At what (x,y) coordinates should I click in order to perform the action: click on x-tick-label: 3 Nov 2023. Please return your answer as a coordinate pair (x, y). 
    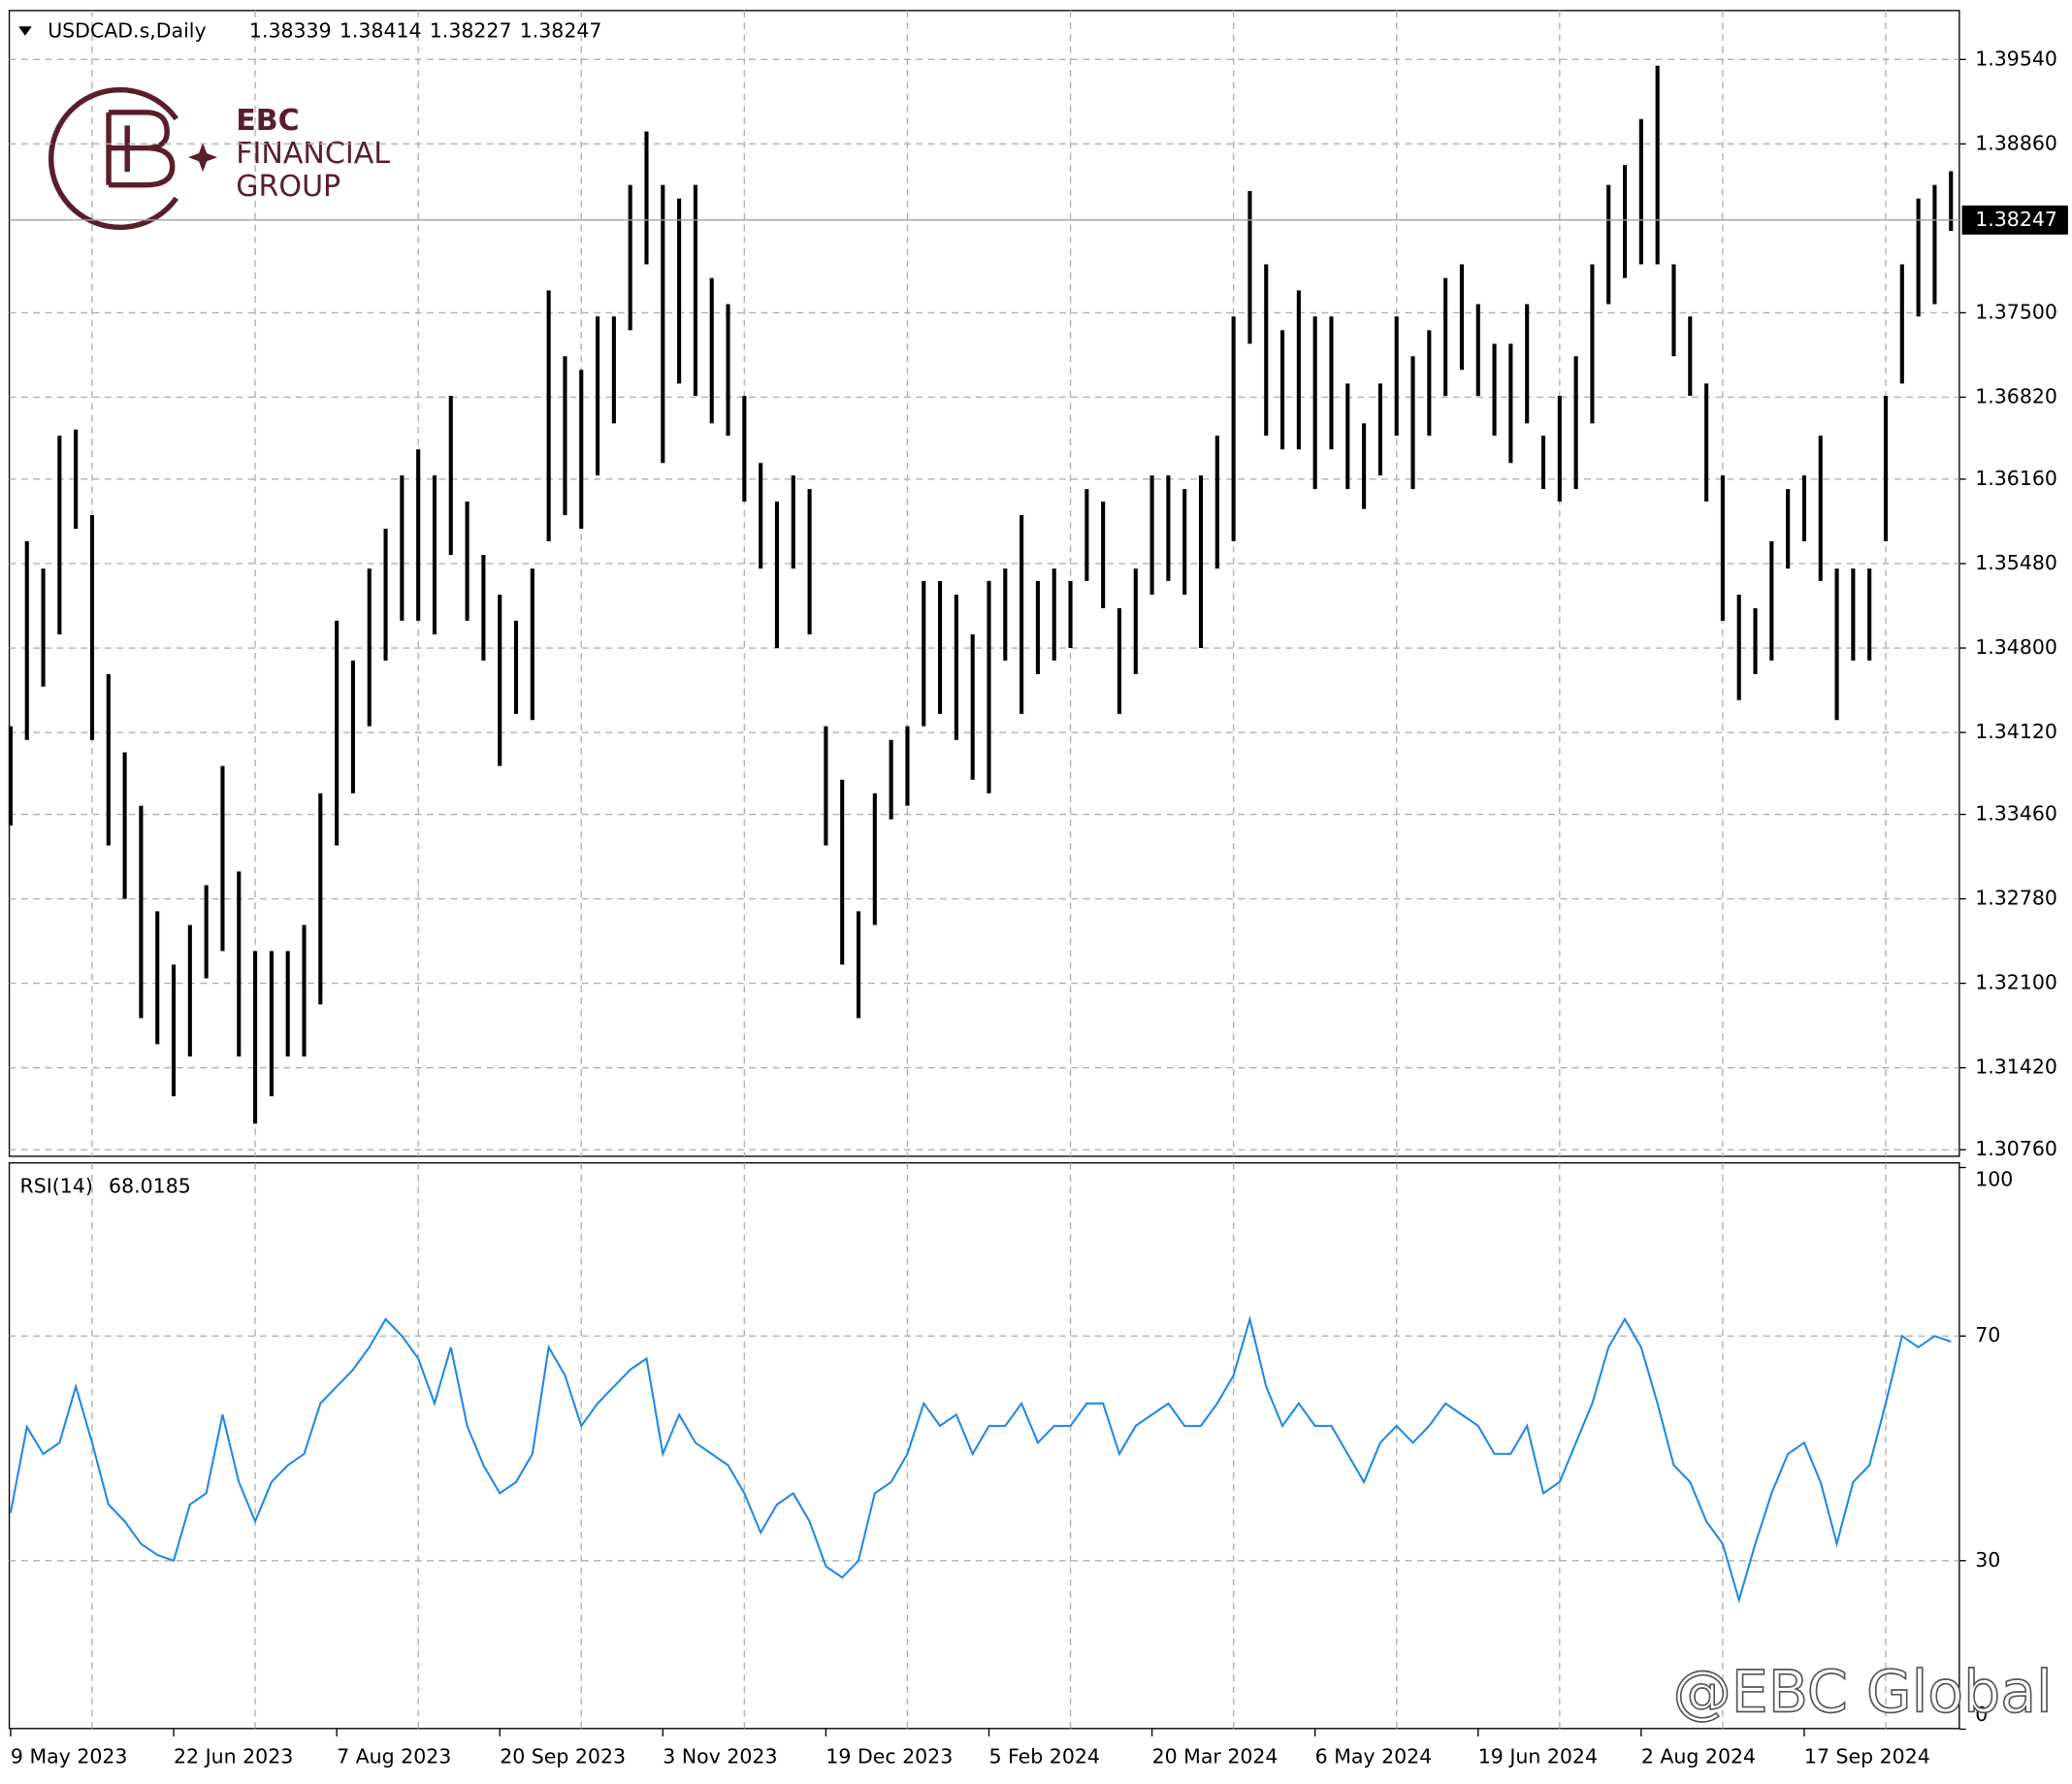
    Looking at the image, I should click on (720, 1756).